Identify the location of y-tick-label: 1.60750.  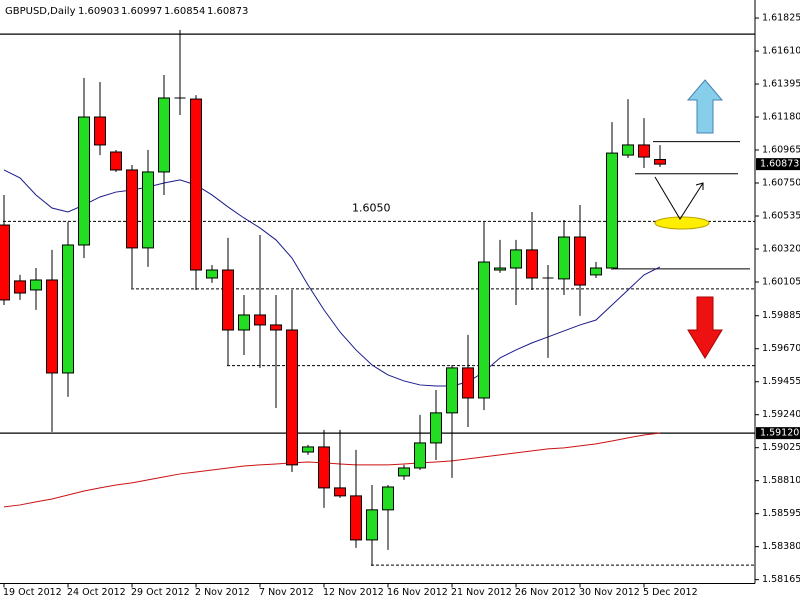
(781, 183).